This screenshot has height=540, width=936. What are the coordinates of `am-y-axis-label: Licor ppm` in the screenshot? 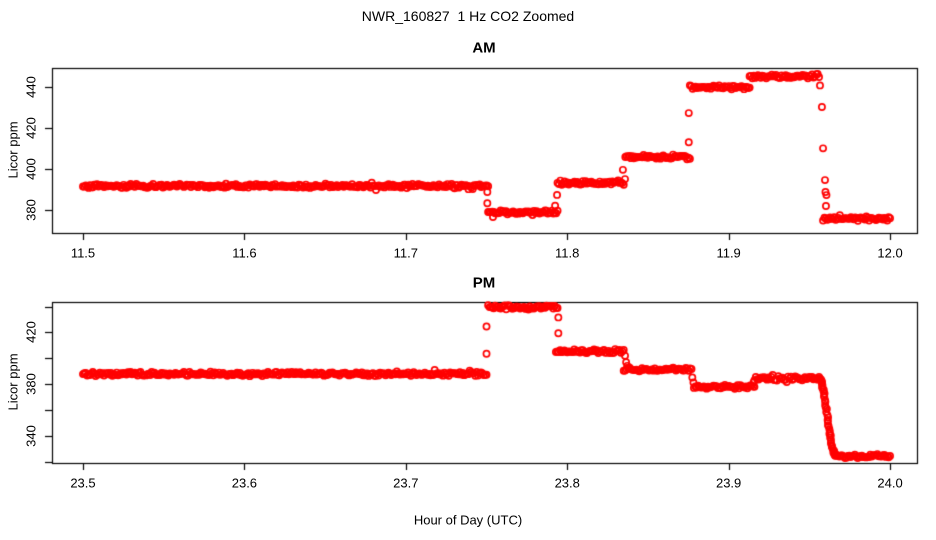 It's located at (13, 150).